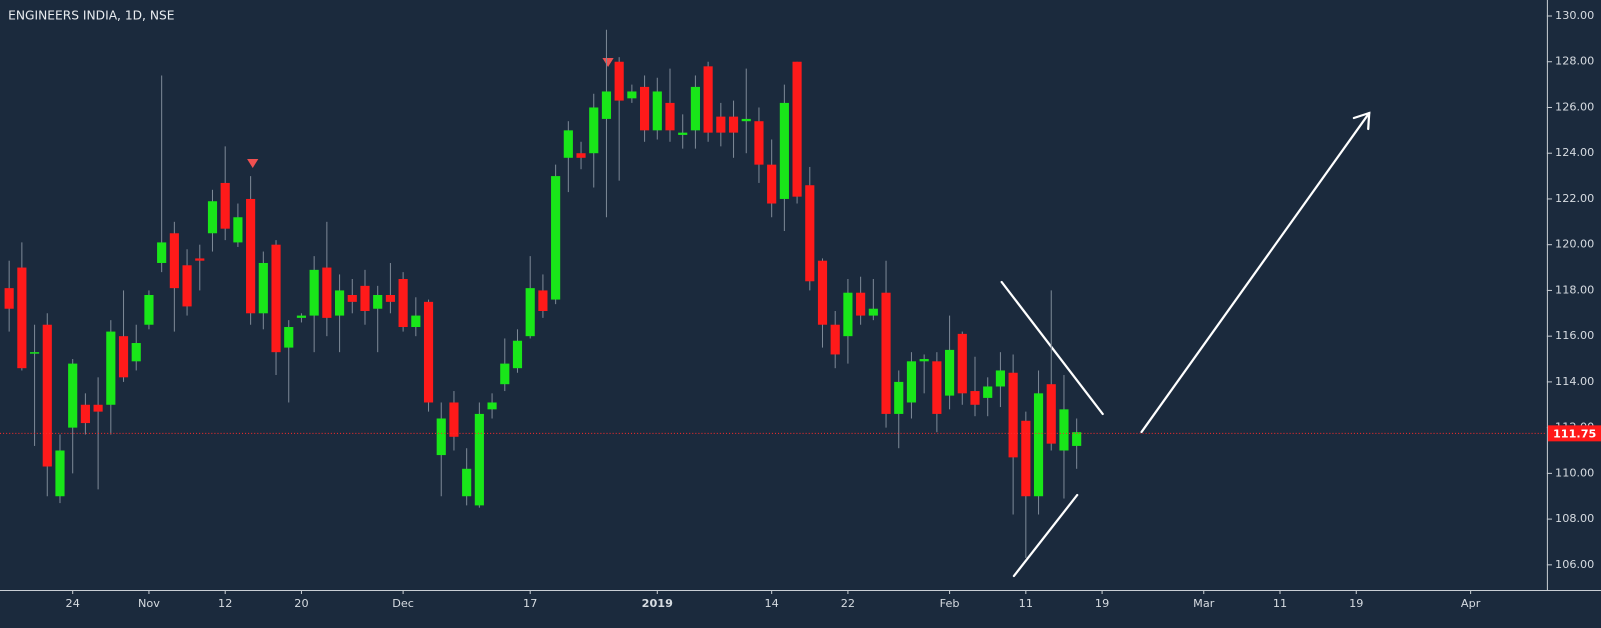 The height and width of the screenshot is (628, 1601). I want to click on y-tick-label: 106.00, so click(1574, 564).